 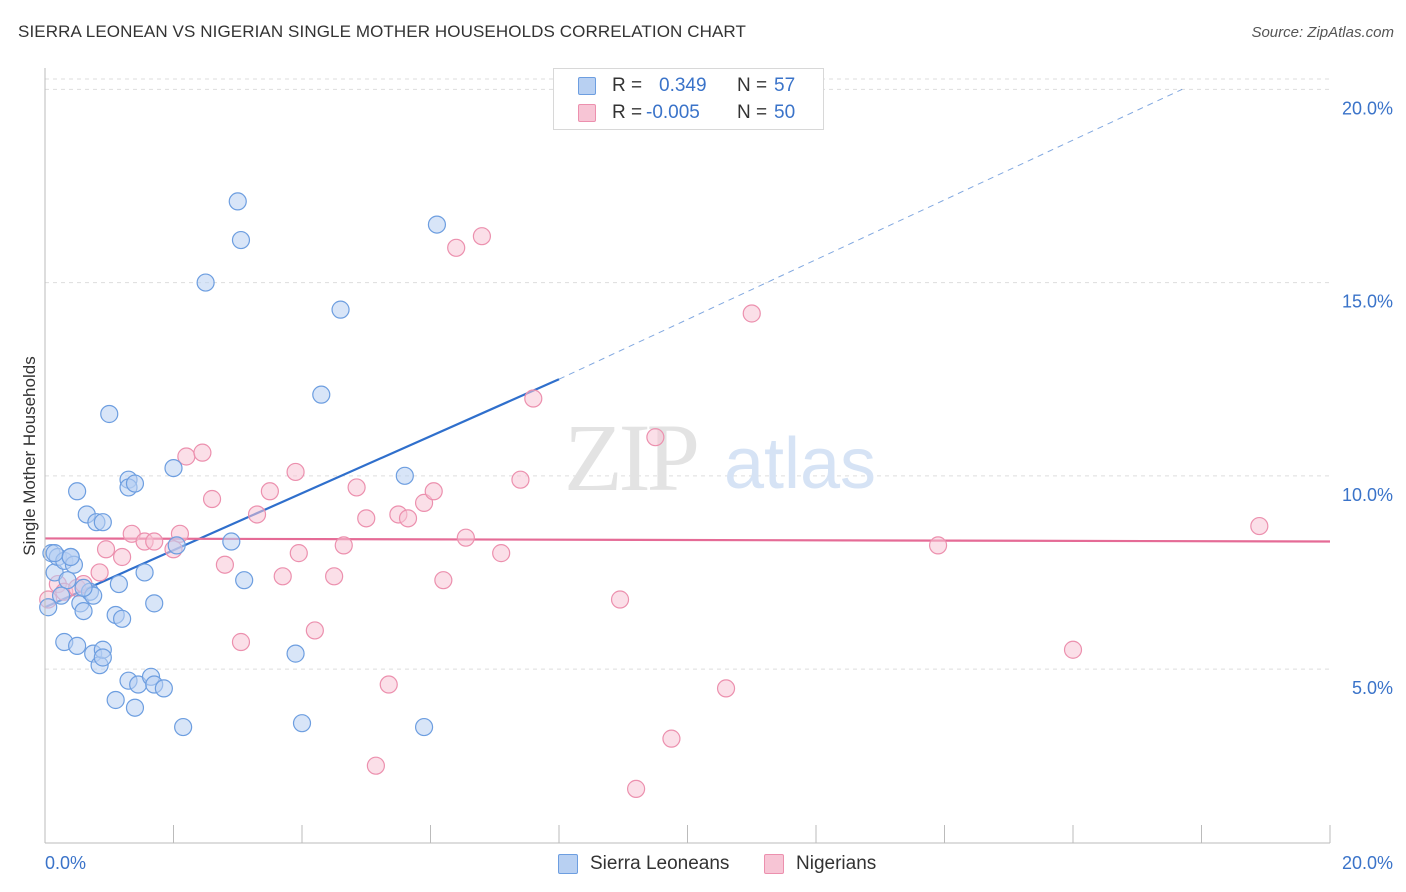 What do you see at coordinates (673, 112) in the screenshot?
I see `legend-r-value: -0.005` at bounding box center [673, 112].